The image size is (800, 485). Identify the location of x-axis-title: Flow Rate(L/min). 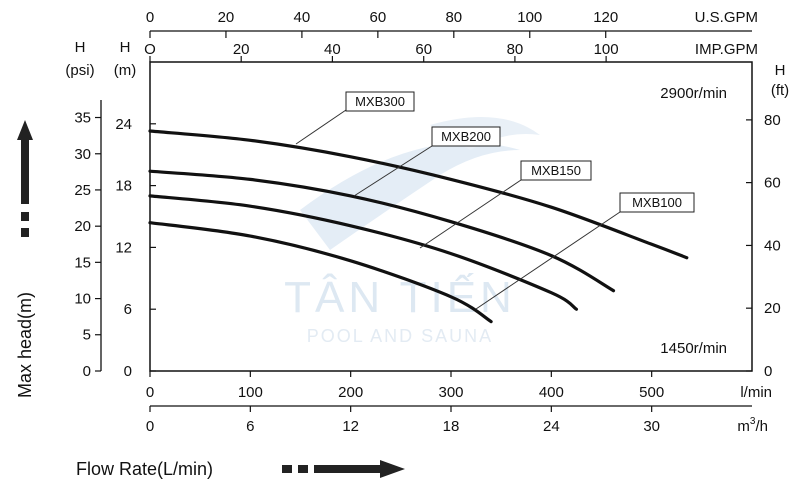
(144, 469).